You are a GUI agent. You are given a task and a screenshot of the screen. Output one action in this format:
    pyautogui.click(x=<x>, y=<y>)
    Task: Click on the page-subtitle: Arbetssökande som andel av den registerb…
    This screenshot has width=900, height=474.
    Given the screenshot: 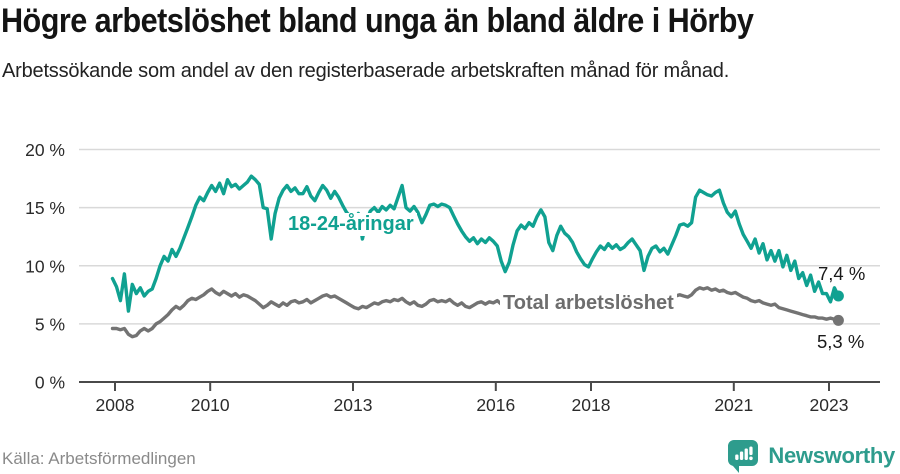 What is the action you would take?
    pyautogui.click(x=366, y=71)
    